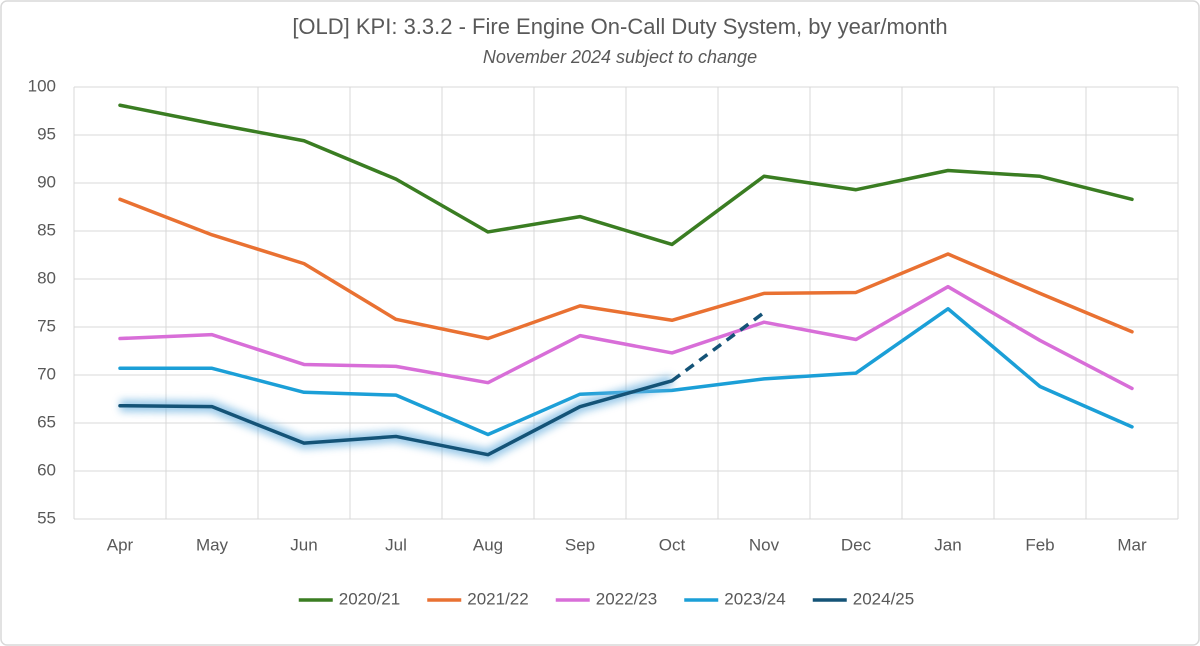  I want to click on y-tick-label: 100, so click(42, 85).